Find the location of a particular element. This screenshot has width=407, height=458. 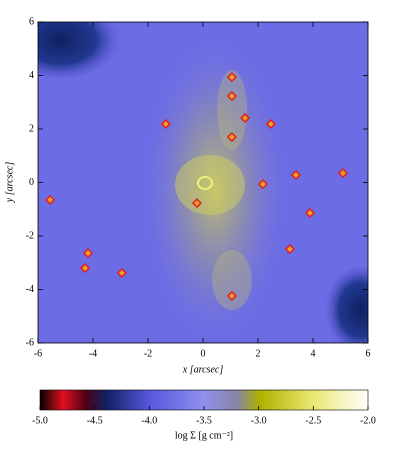

y-tick-label: 4 is located at coordinates (31, 75).